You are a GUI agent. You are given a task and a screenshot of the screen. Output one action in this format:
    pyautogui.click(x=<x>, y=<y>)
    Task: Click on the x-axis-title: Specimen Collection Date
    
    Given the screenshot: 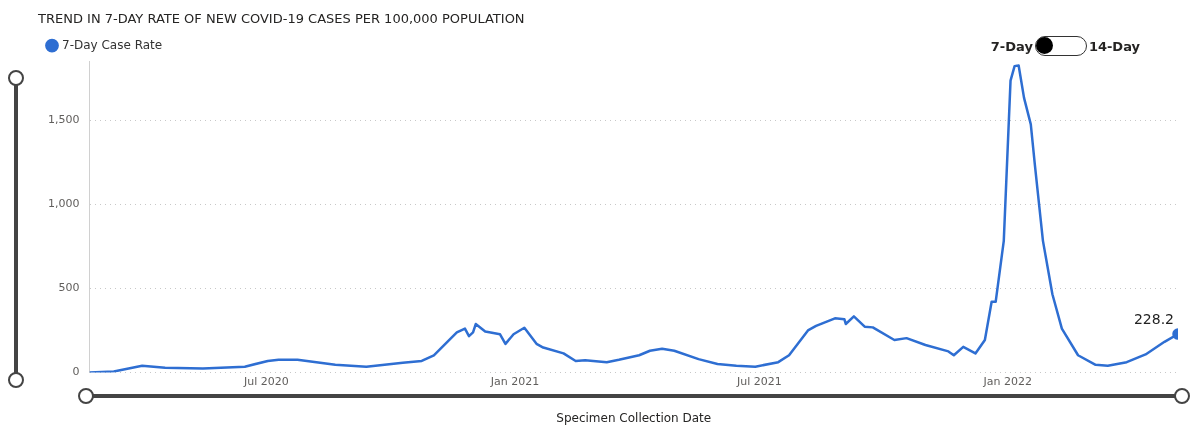 What is the action you would take?
    pyautogui.click(x=634, y=417)
    